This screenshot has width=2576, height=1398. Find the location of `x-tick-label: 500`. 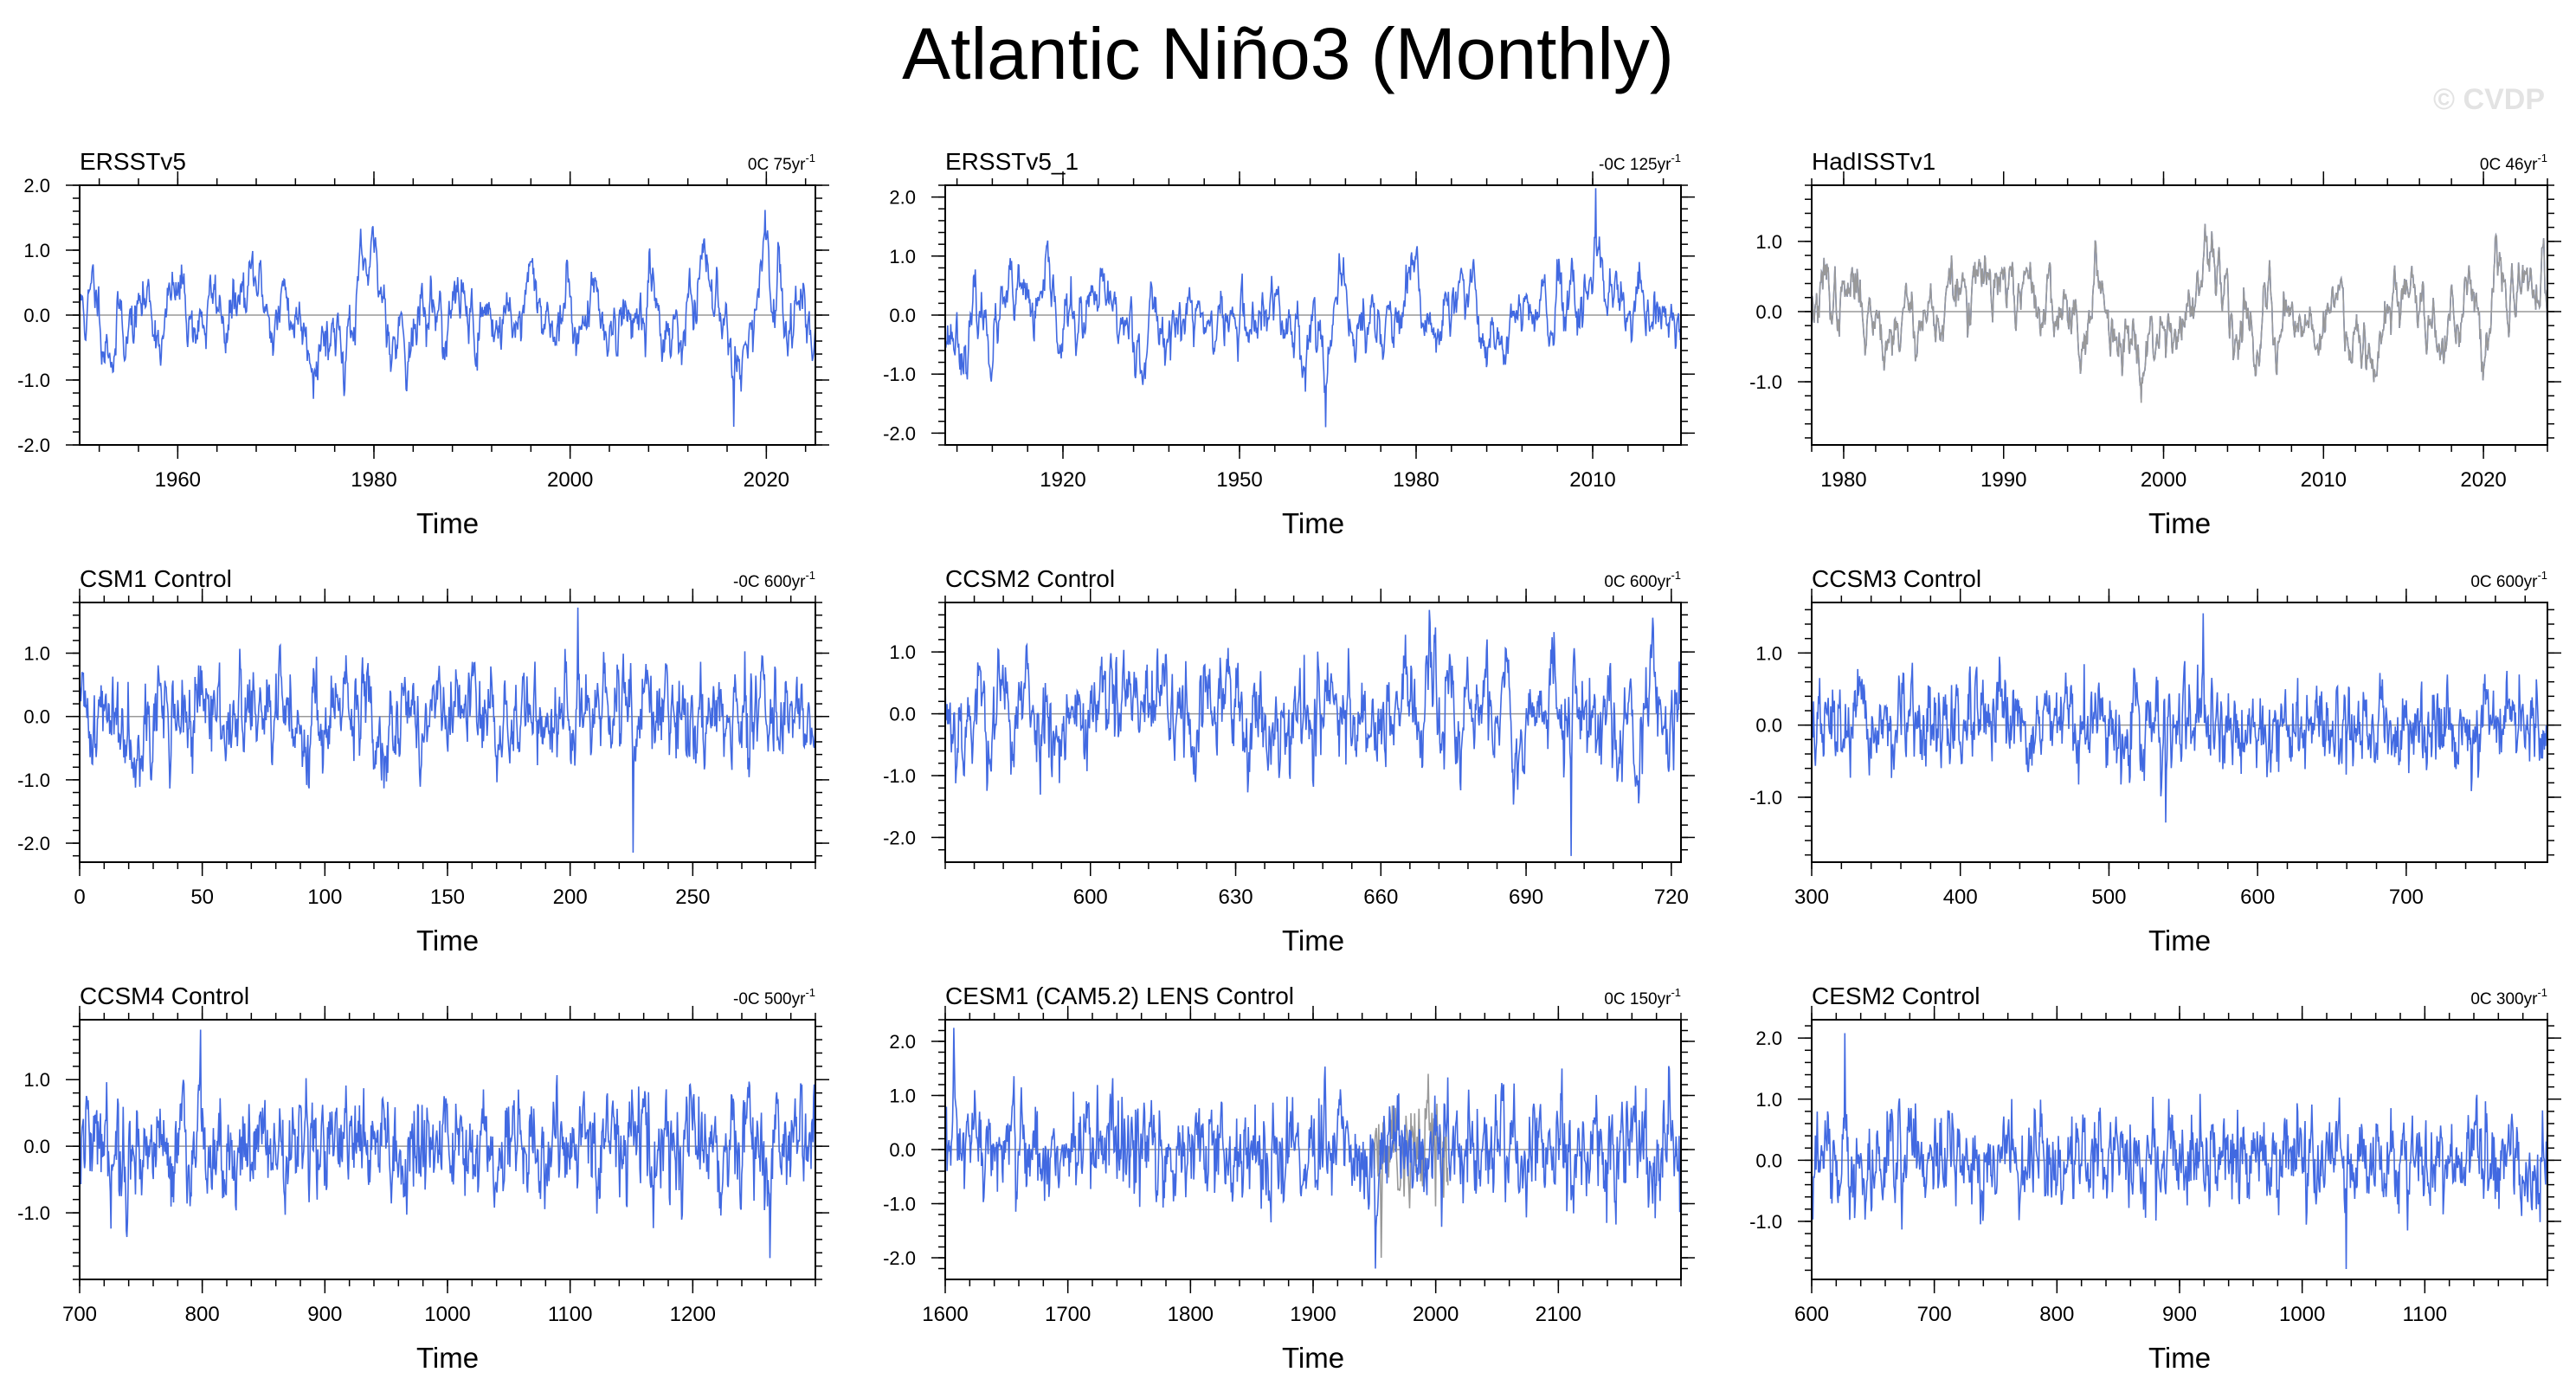

x-tick-label: 500 is located at coordinates (2108, 897).